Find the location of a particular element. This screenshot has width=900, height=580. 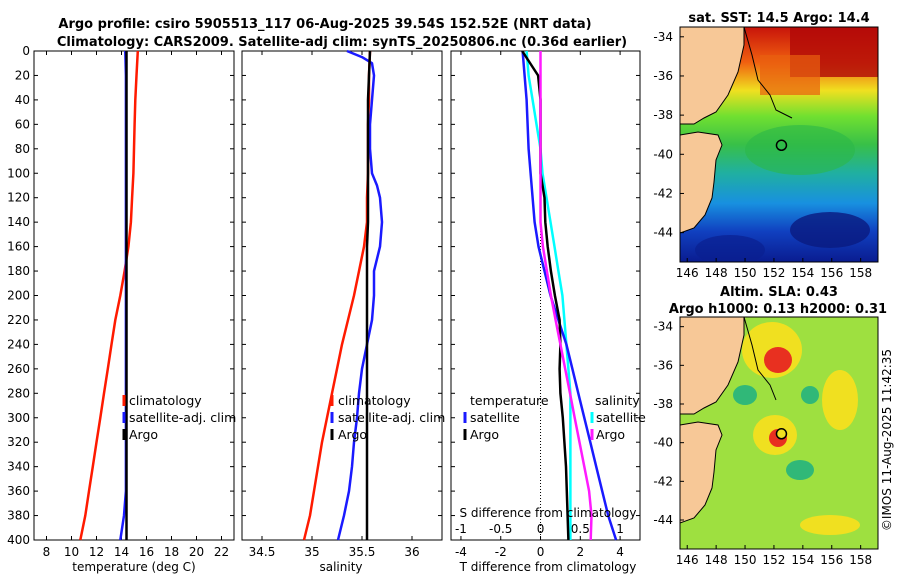

legend-climatology-label: climatology is located at coordinates (374, 400).